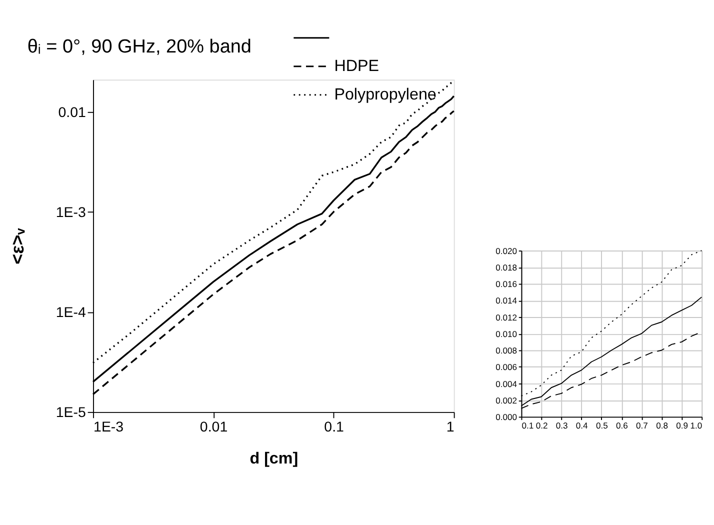  What do you see at coordinates (602, 425) in the screenshot?
I see `x-tick-label: 0.5` at bounding box center [602, 425].